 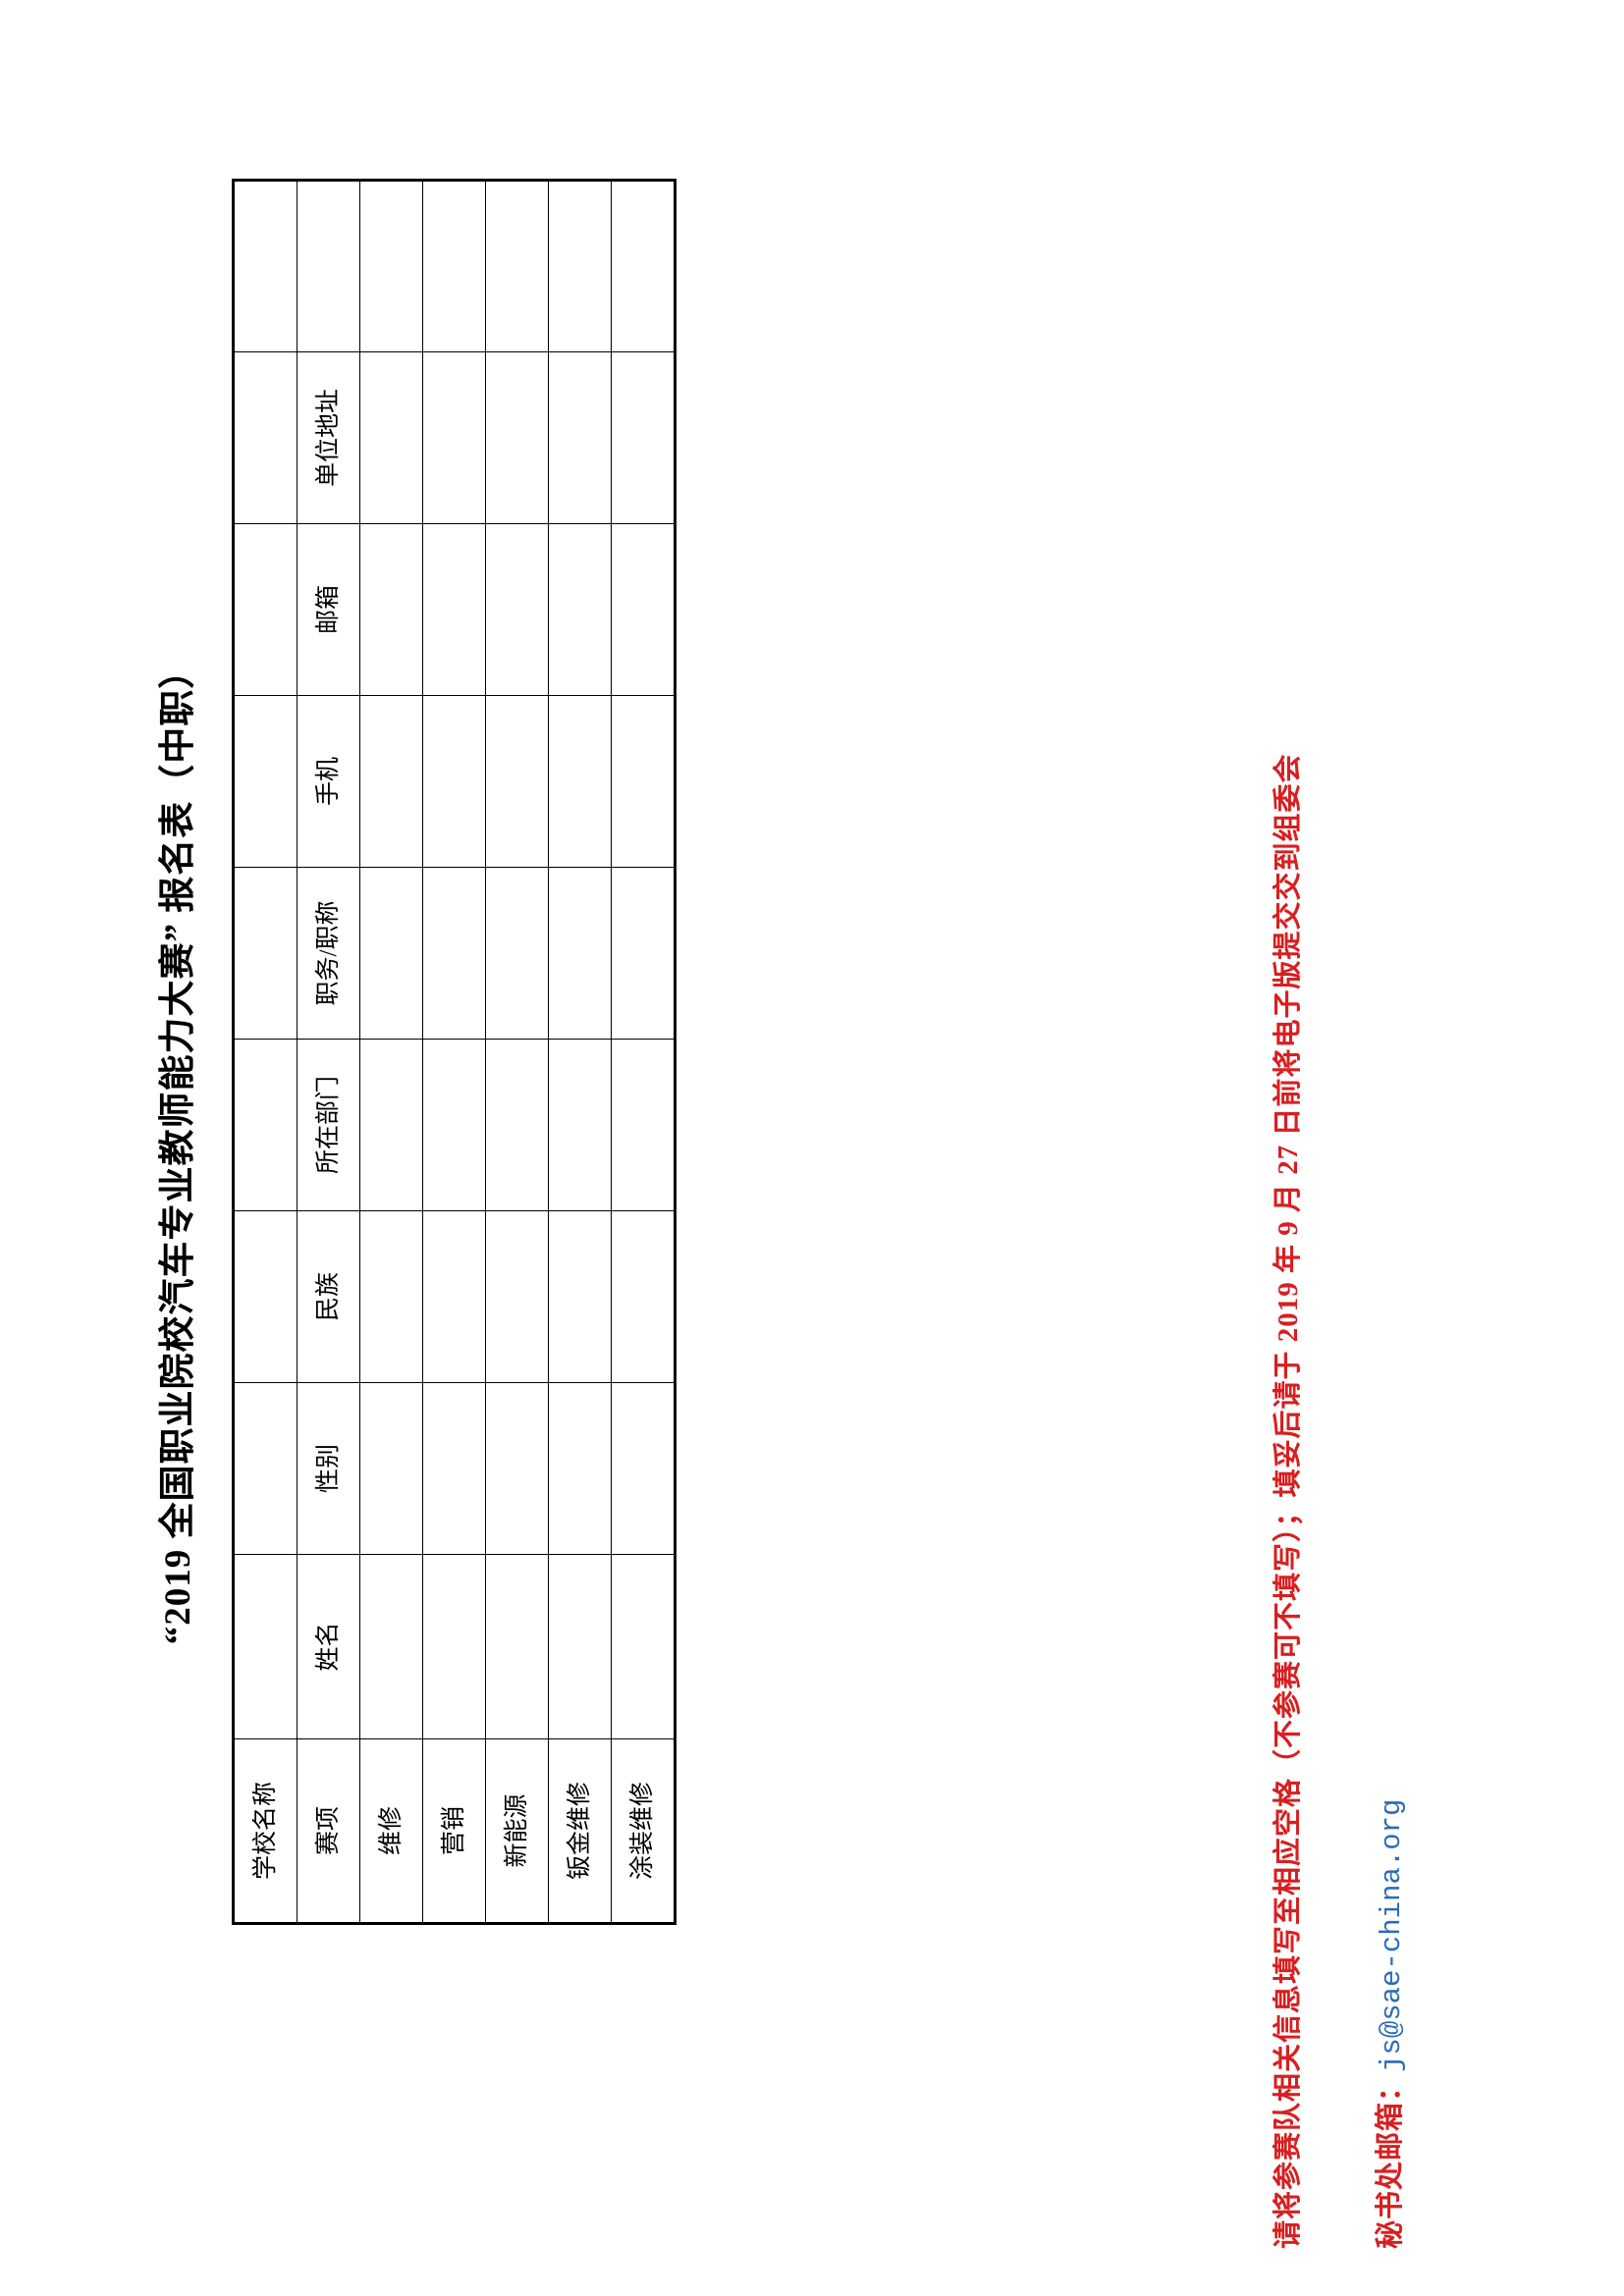 What do you see at coordinates (328, 437) in the screenshot?
I see `table-header-cell: 单位地址` at bounding box center [328, 437].